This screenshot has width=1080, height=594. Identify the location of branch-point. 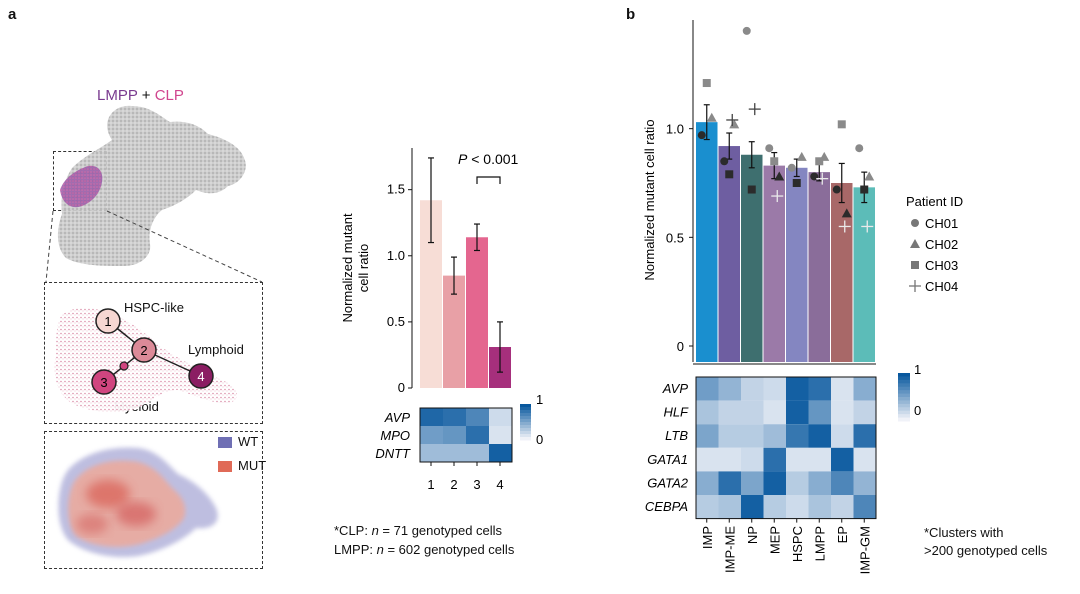
(124, 366).